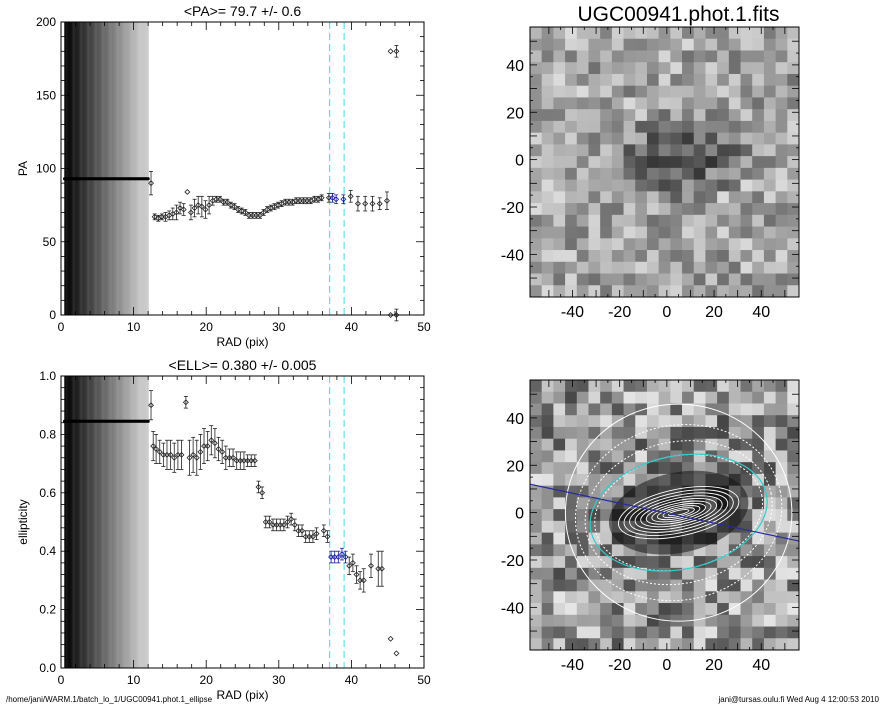 This screenshot has height=708, width=885. Describe the element at coordinates (761, 665) in the screenshot. I see `x-tick-label: 40` at that location.